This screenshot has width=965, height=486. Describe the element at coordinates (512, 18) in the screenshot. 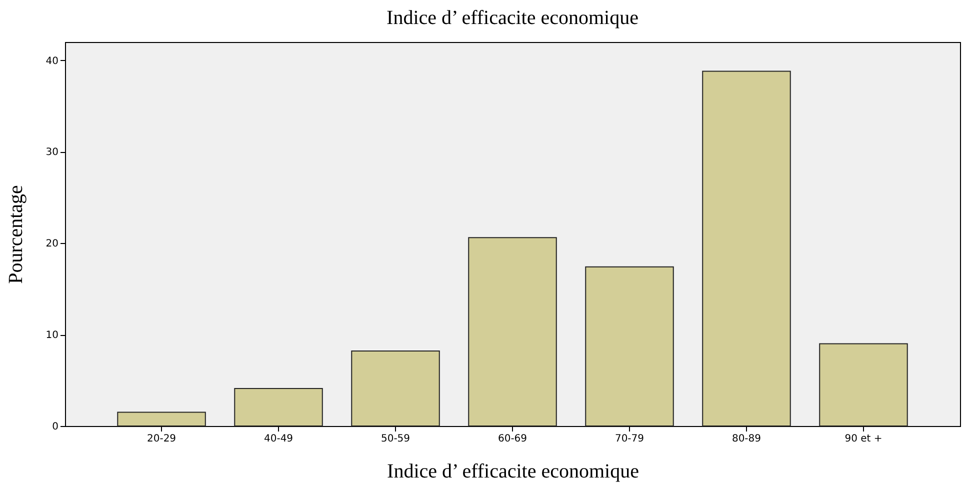

I see `chart-title: Indice d’ efficacite economique` at that location.